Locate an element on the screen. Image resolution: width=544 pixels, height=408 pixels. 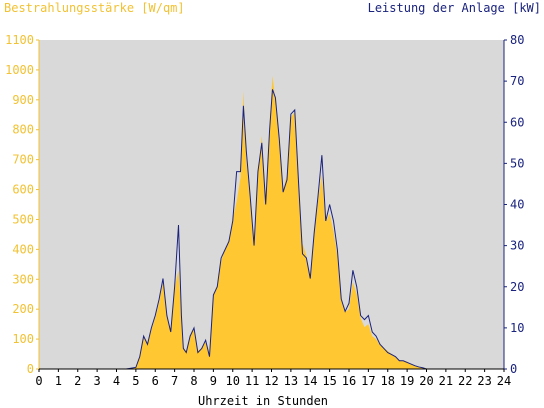
x-tick-label: 11 is located at coordinates (252, 381).